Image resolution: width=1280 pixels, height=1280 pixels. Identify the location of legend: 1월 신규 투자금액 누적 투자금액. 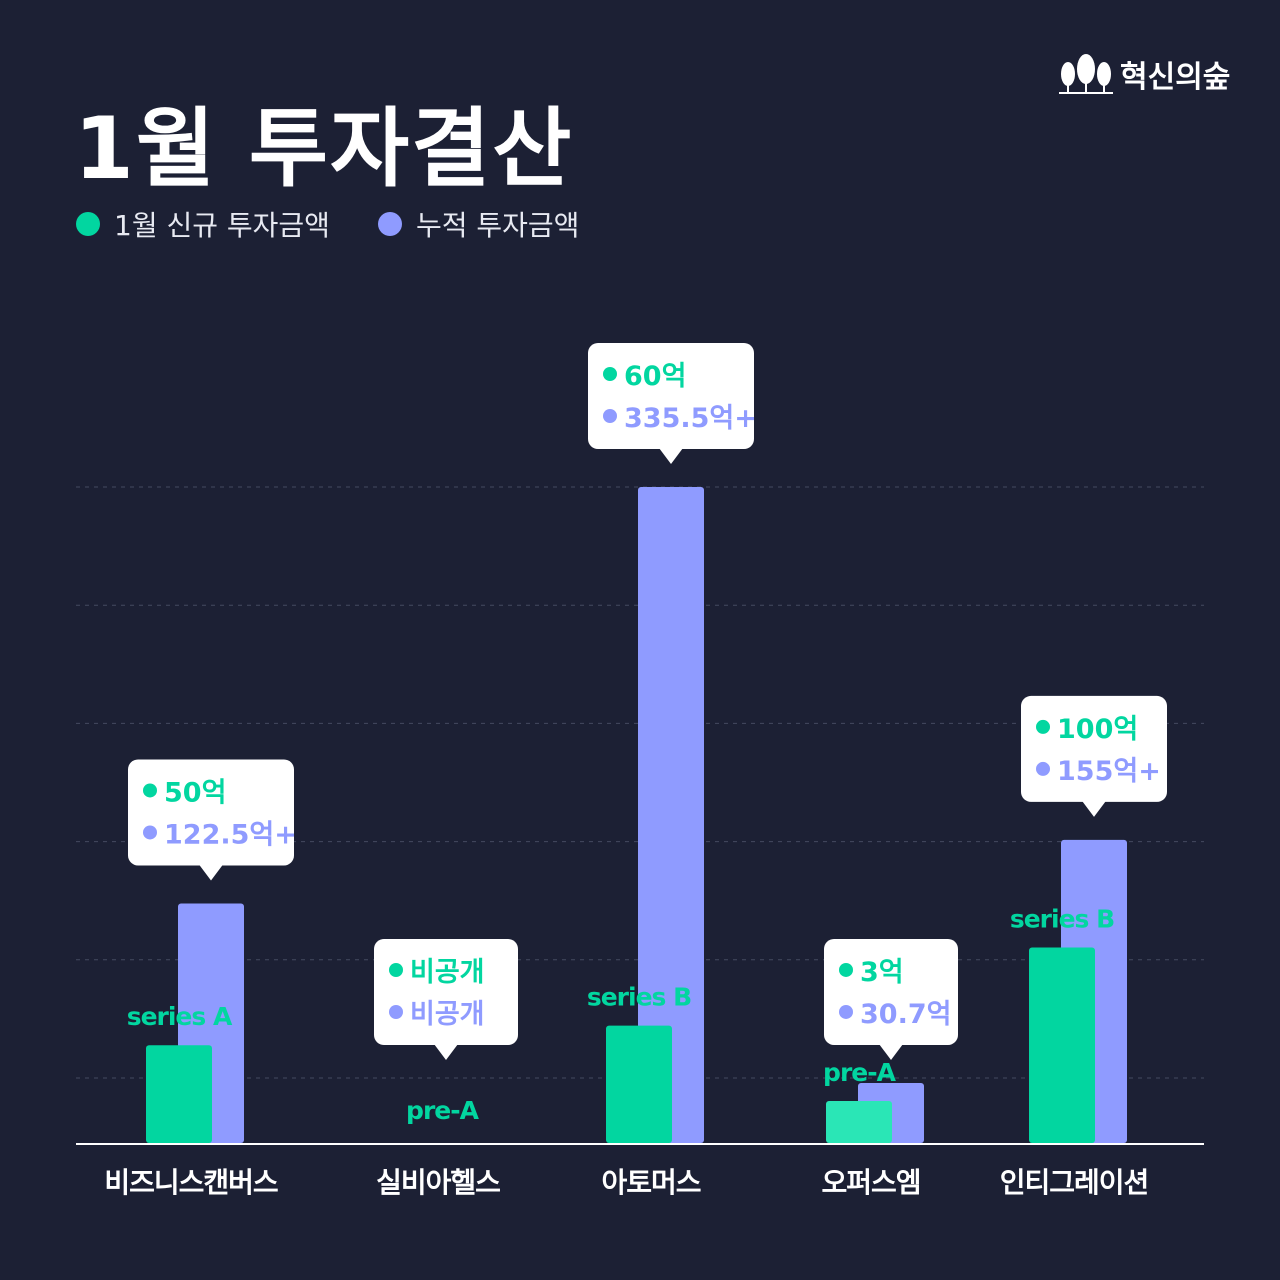
(327, 224).